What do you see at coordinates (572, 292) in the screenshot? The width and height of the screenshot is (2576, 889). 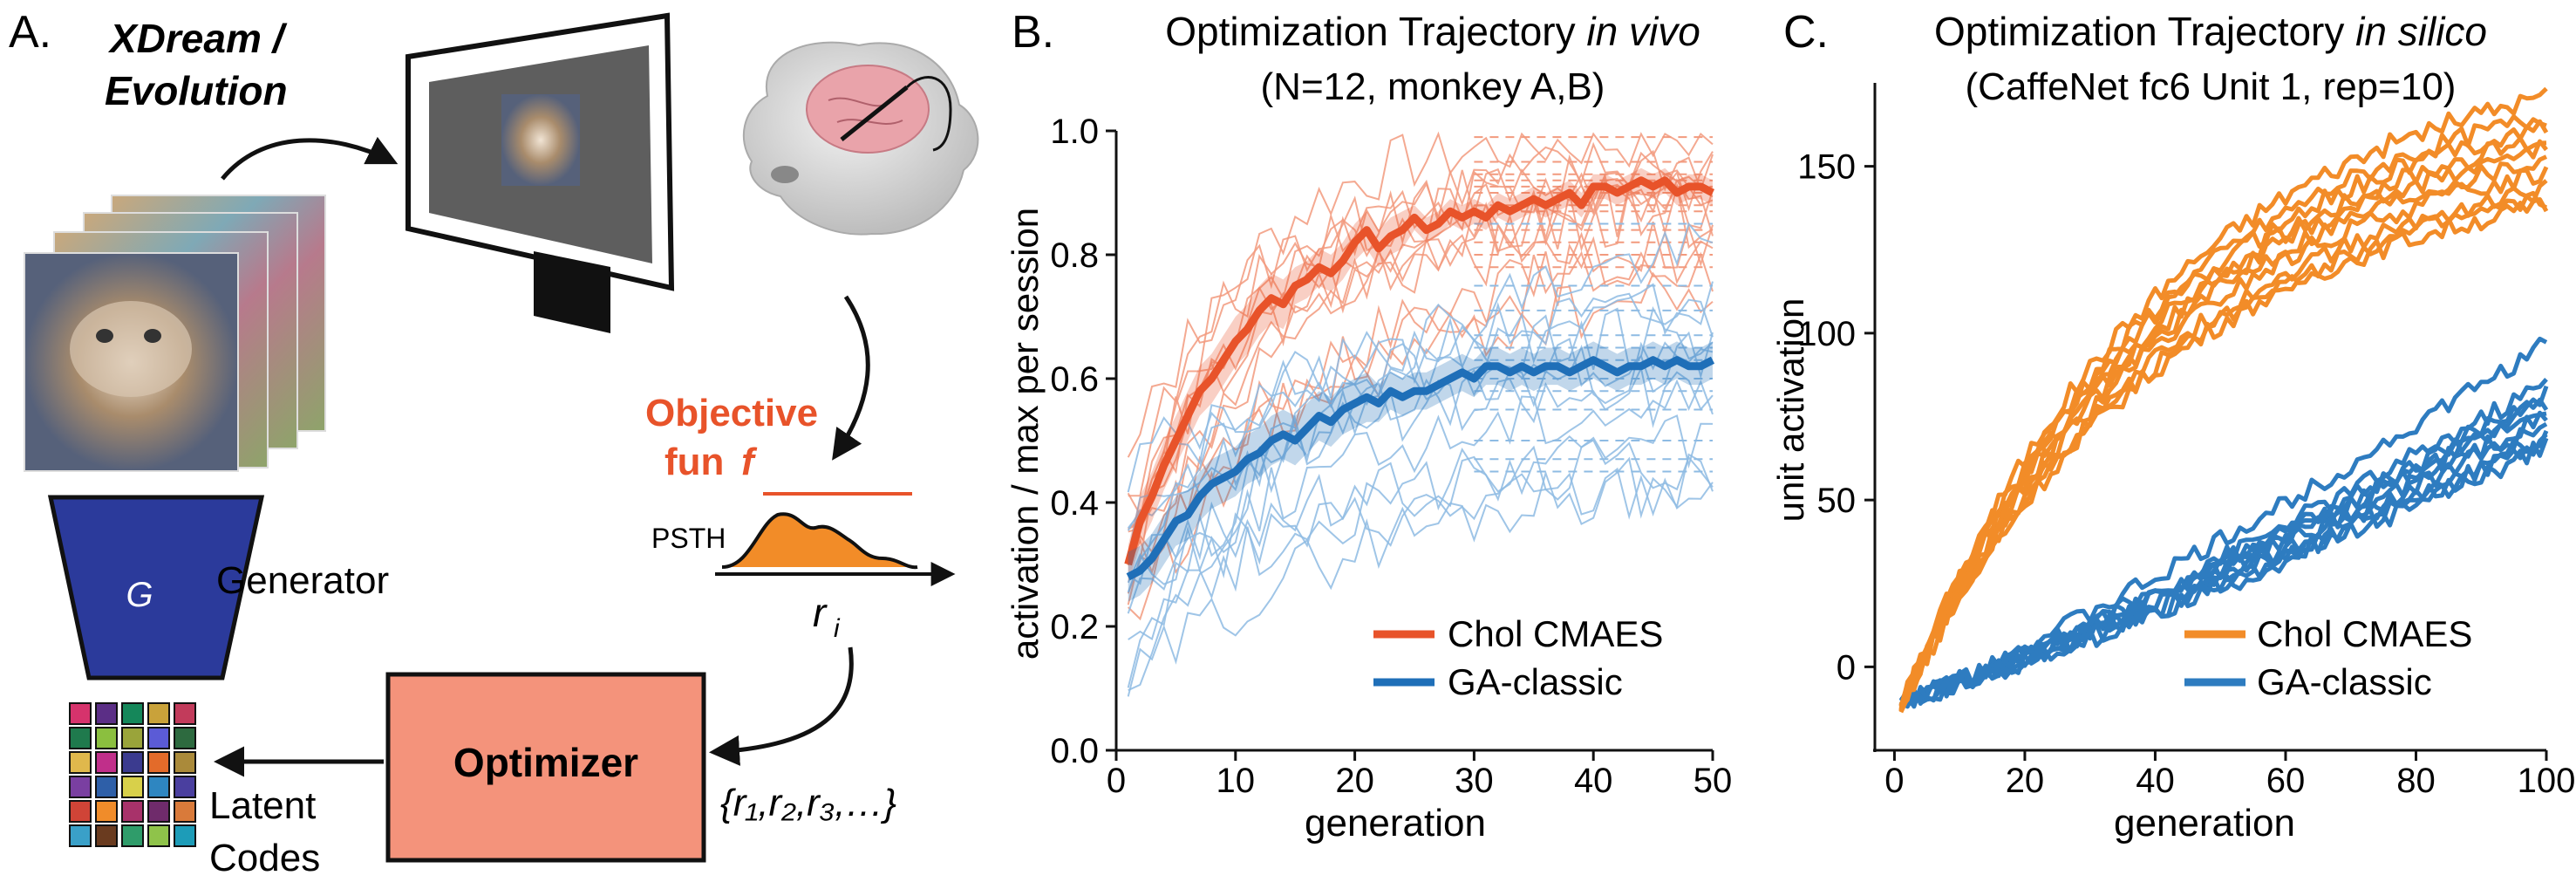 I see `monitor-stand` at bounding box center [572, 292].